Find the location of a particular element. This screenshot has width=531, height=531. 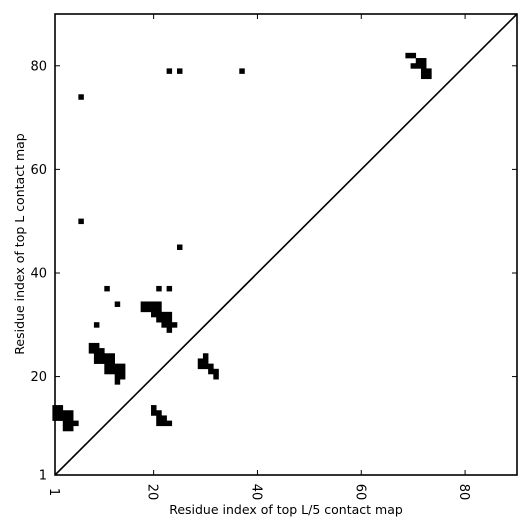

x-tick-label: 80 is located at coordinates (463, 492).